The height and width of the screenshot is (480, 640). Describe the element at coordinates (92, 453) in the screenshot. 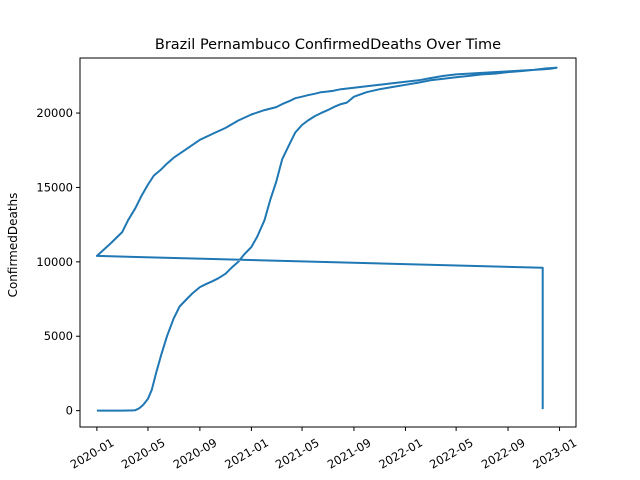

I see `x-tick-label: 2020-01` at that location.